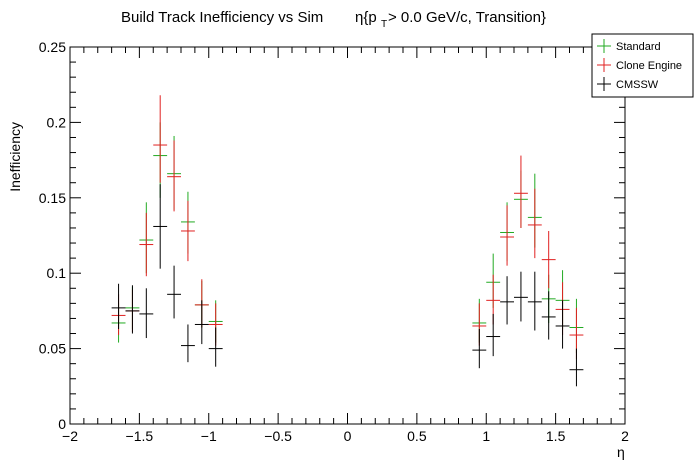 The height and width of the screenshot is (472, 696). I want to click on x-axis-tick-labels: −2 −1.5 −1 −0.5 0 0.5 1 1.5 2, so click(345, 436).